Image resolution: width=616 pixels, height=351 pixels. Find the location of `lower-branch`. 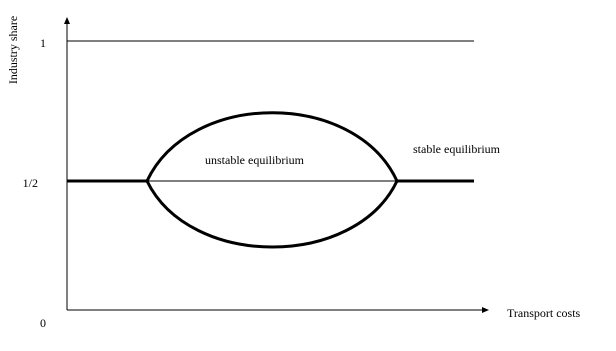

lower-branch is located at coordinates (272, 214).